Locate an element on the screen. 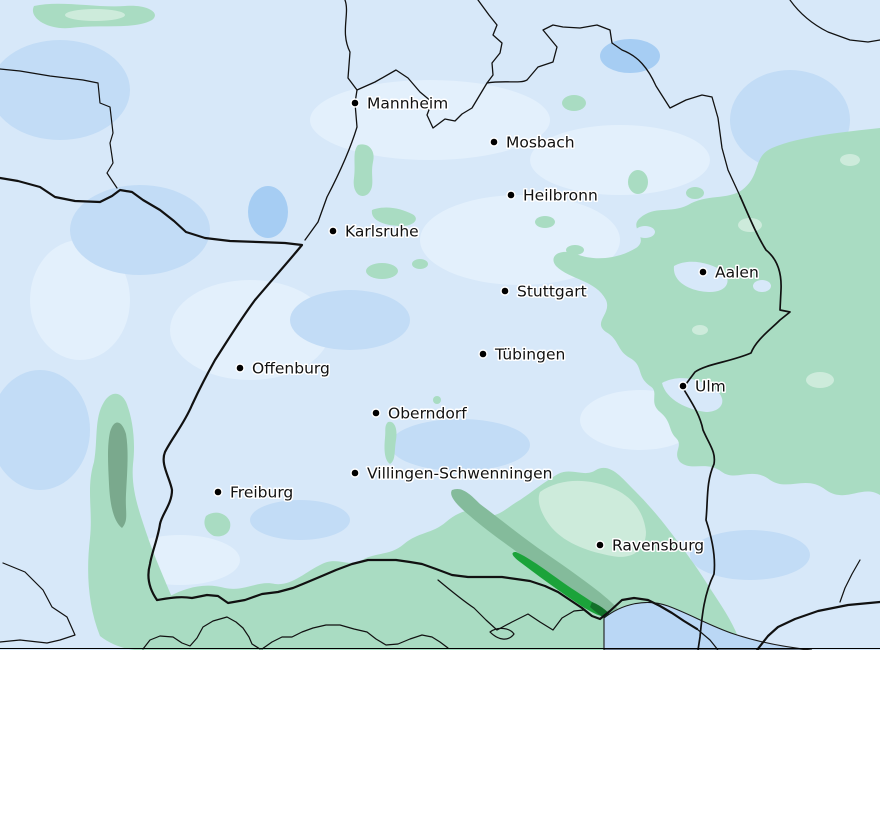 This screenshot has height=830, width=880. city-label-oberndorf: Oberndorf is located at coordinates (427, 414).